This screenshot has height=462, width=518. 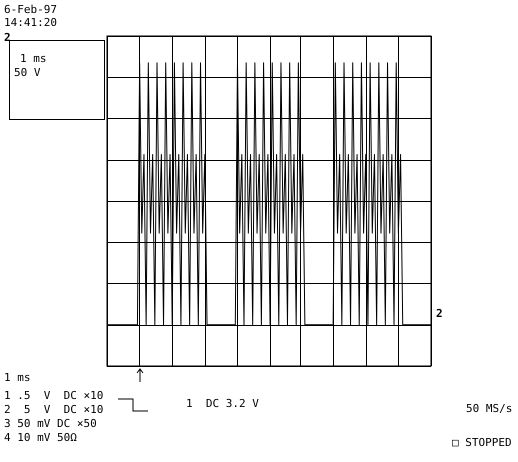 I want to click on text: 4 10 mV 50Ω, so click(x=41, y=437).